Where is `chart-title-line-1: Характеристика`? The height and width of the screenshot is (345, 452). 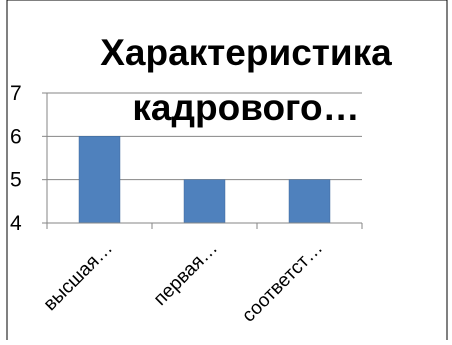 chart-title-line-1: Характеристика is located at coordinates (246, 52).